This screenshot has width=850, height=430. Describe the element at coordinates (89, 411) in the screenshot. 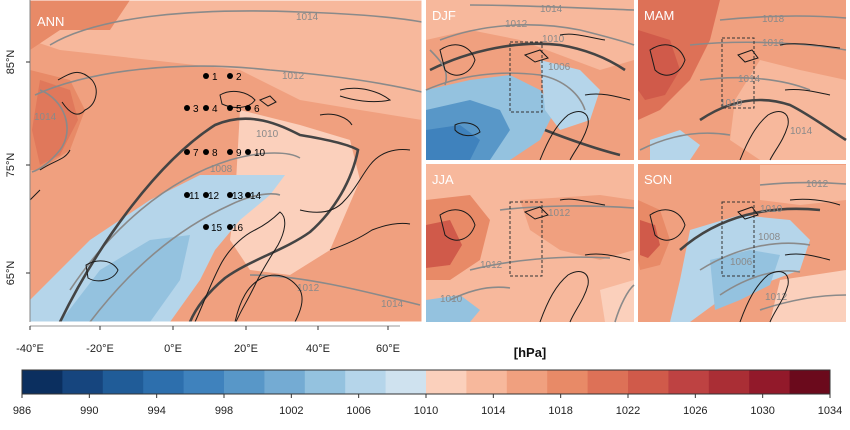

I see `colorbar-tick-label: 990` at that location.